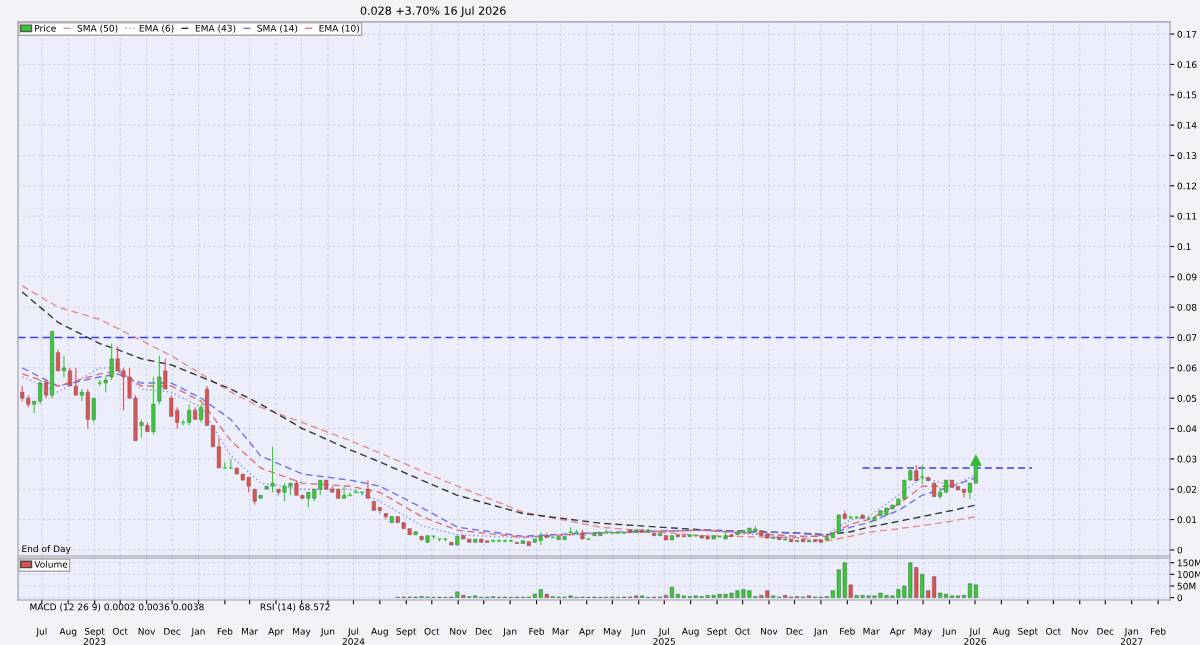 The width and height of the screenshot is (1200, 645). What do you see at coordinates (1187, 429) in the screenshot?
I see `y-tick-label: 0.04` at bounding box center [1187, 429].